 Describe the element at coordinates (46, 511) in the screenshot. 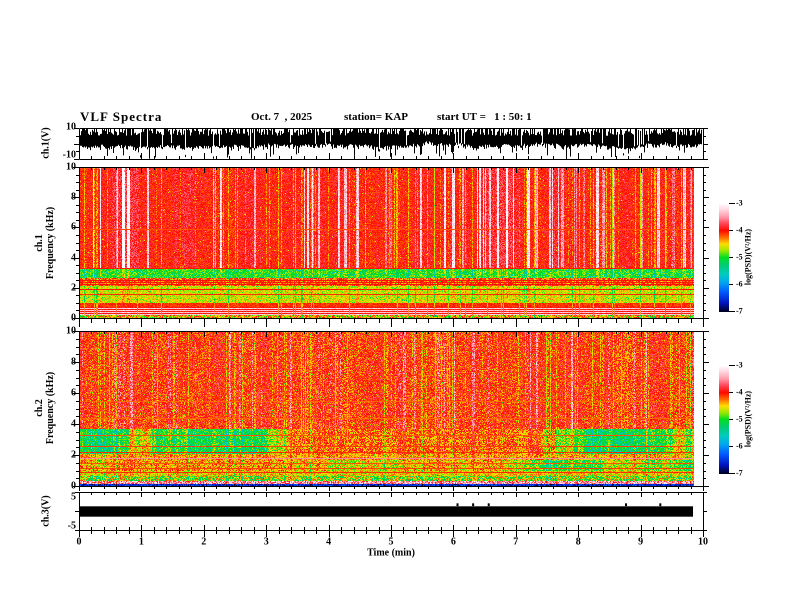

I see `ch3-axis-label: ch.3(V)` at that location.